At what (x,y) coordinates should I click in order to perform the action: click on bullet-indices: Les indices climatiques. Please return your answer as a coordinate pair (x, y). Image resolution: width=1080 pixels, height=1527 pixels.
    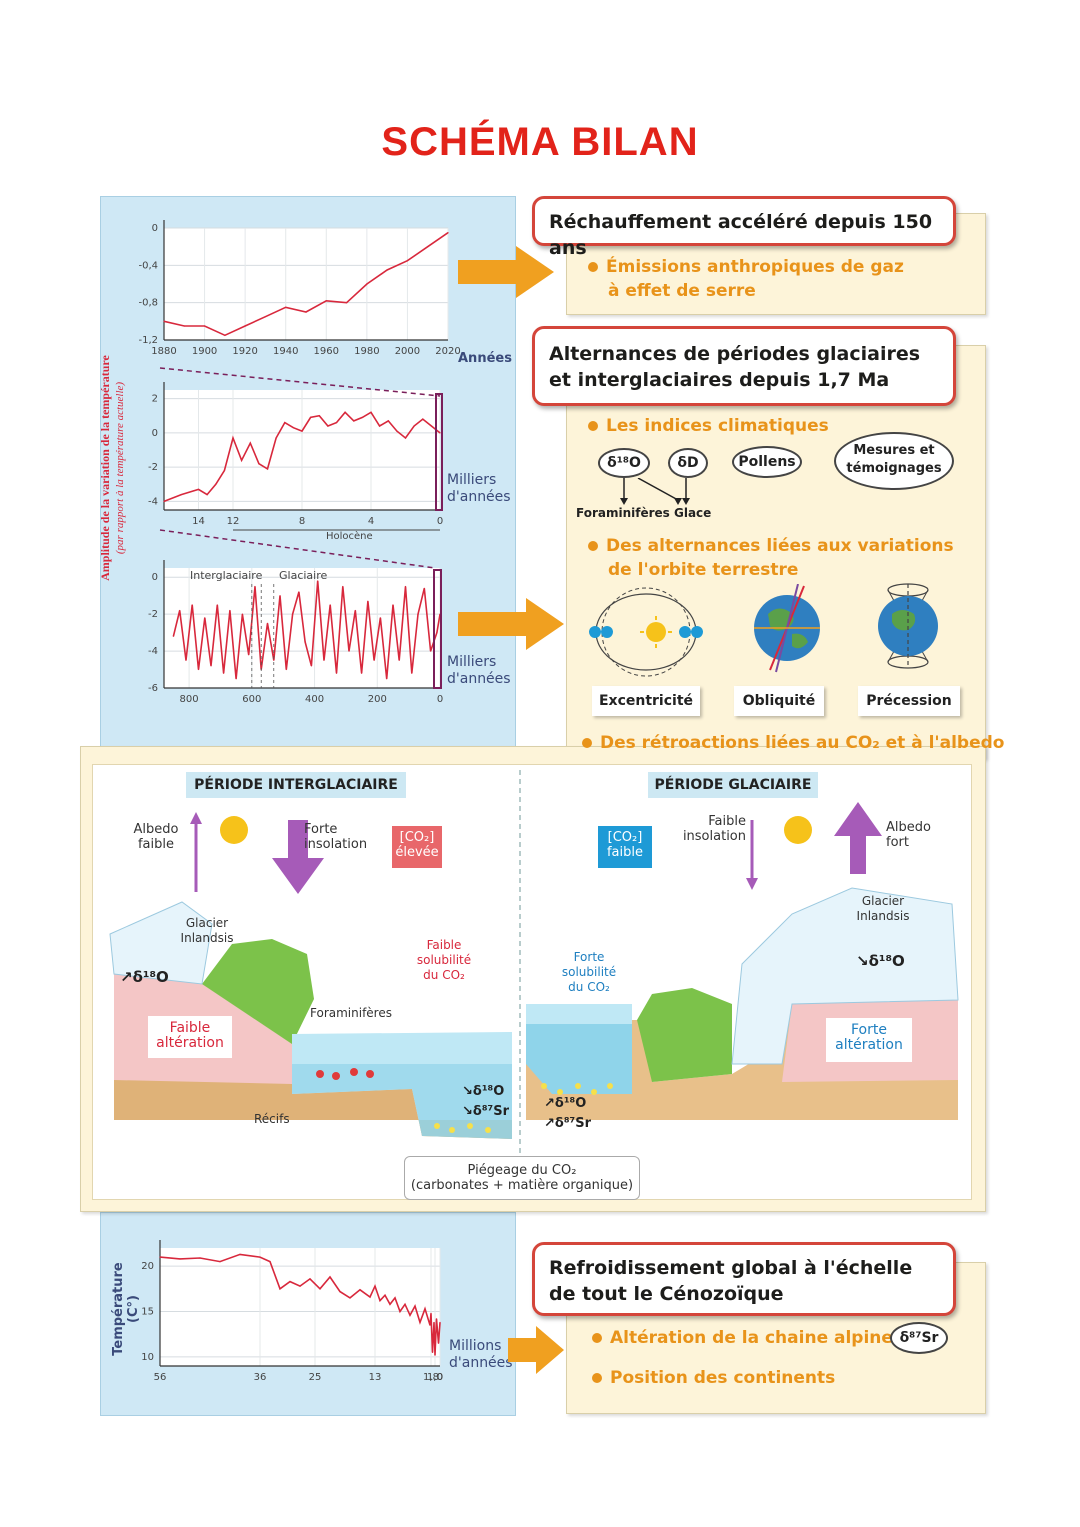
    Looking at the image, I should click on (708, 426).